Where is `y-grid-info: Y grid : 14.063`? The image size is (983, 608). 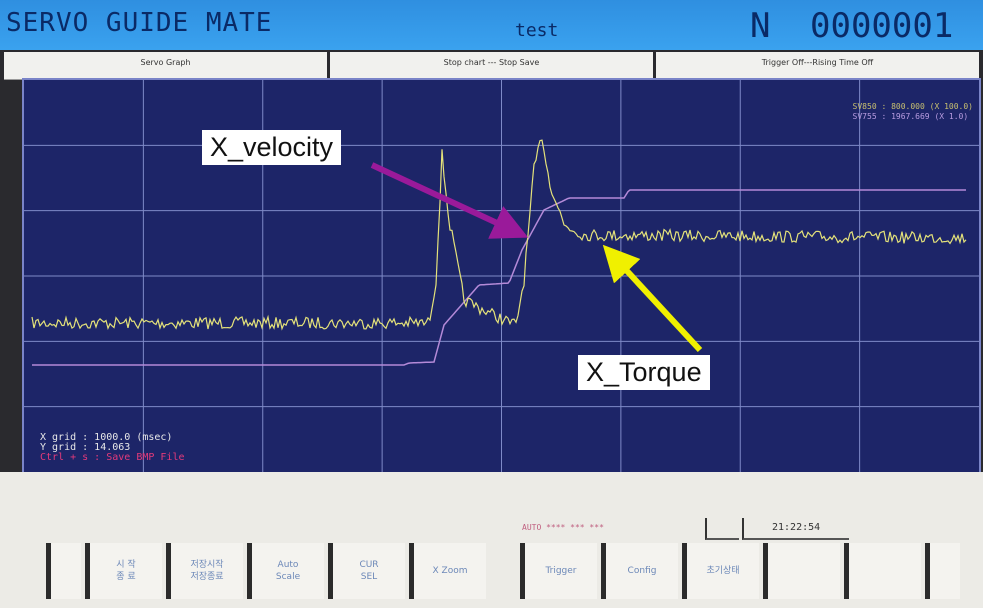
y-grid-info: Y grid : 14.063 is located at coordinates (85, 447).